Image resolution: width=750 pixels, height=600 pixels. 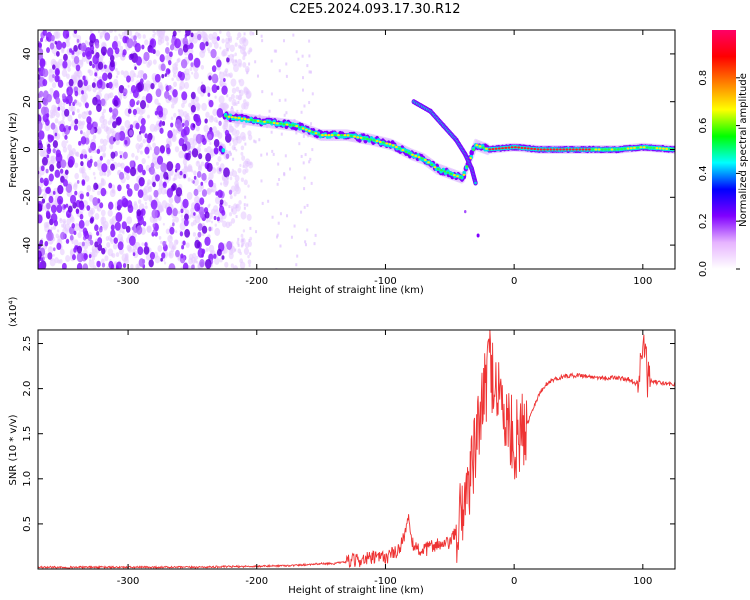 I want to click on y-tick-label: 2.0, so click(x=27, y=389).